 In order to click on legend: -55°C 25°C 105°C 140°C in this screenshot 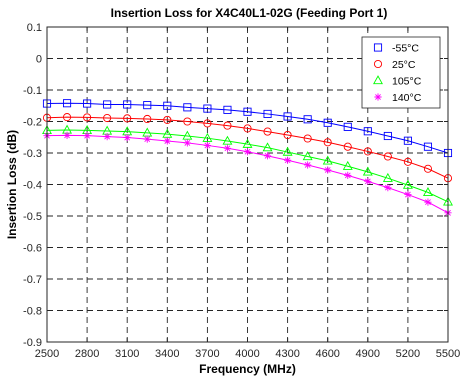, I will do `click(401, 72)`.